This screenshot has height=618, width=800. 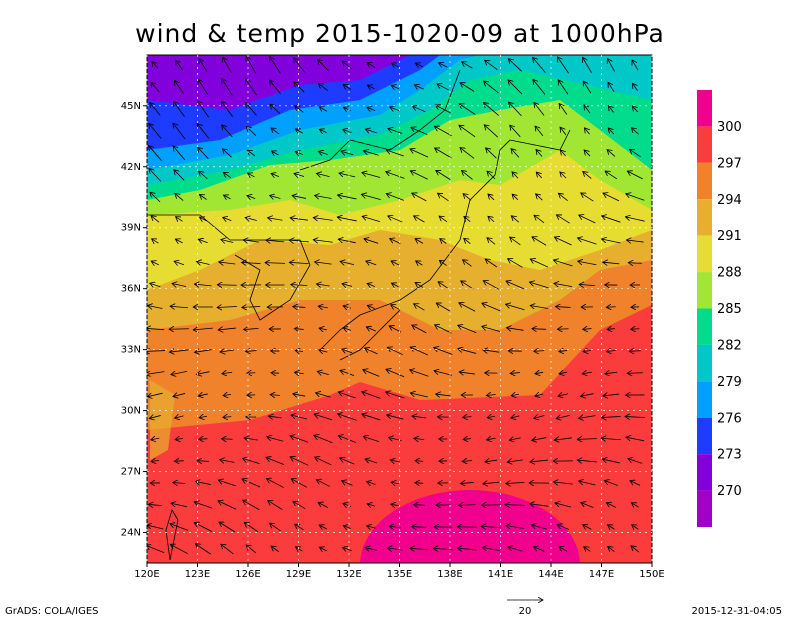 What do you see at coordinates (131, 167) in the screenshot?
I see `y-tick-label: 42N` at bounding box center [131, 167].